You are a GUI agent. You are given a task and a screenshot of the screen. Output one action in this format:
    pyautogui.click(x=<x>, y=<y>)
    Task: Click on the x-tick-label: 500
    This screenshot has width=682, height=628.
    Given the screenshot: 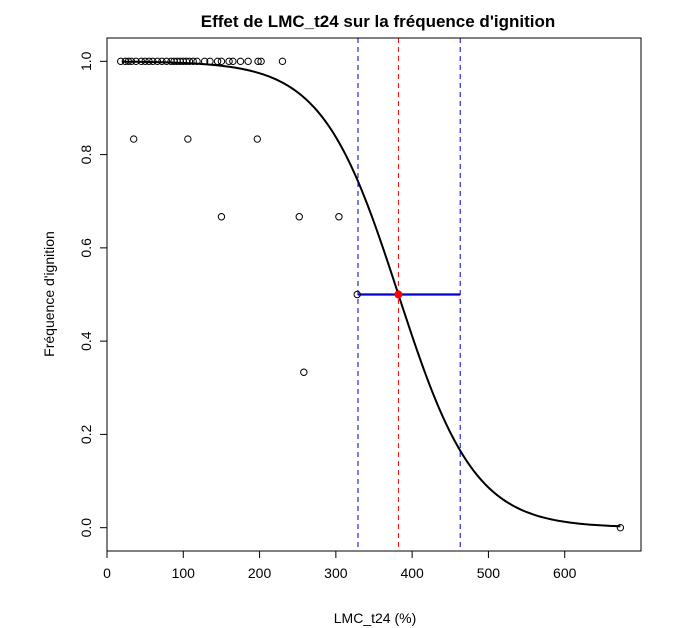 What is the action you would take?
    pyautogui.click(x=489, y=573)
    